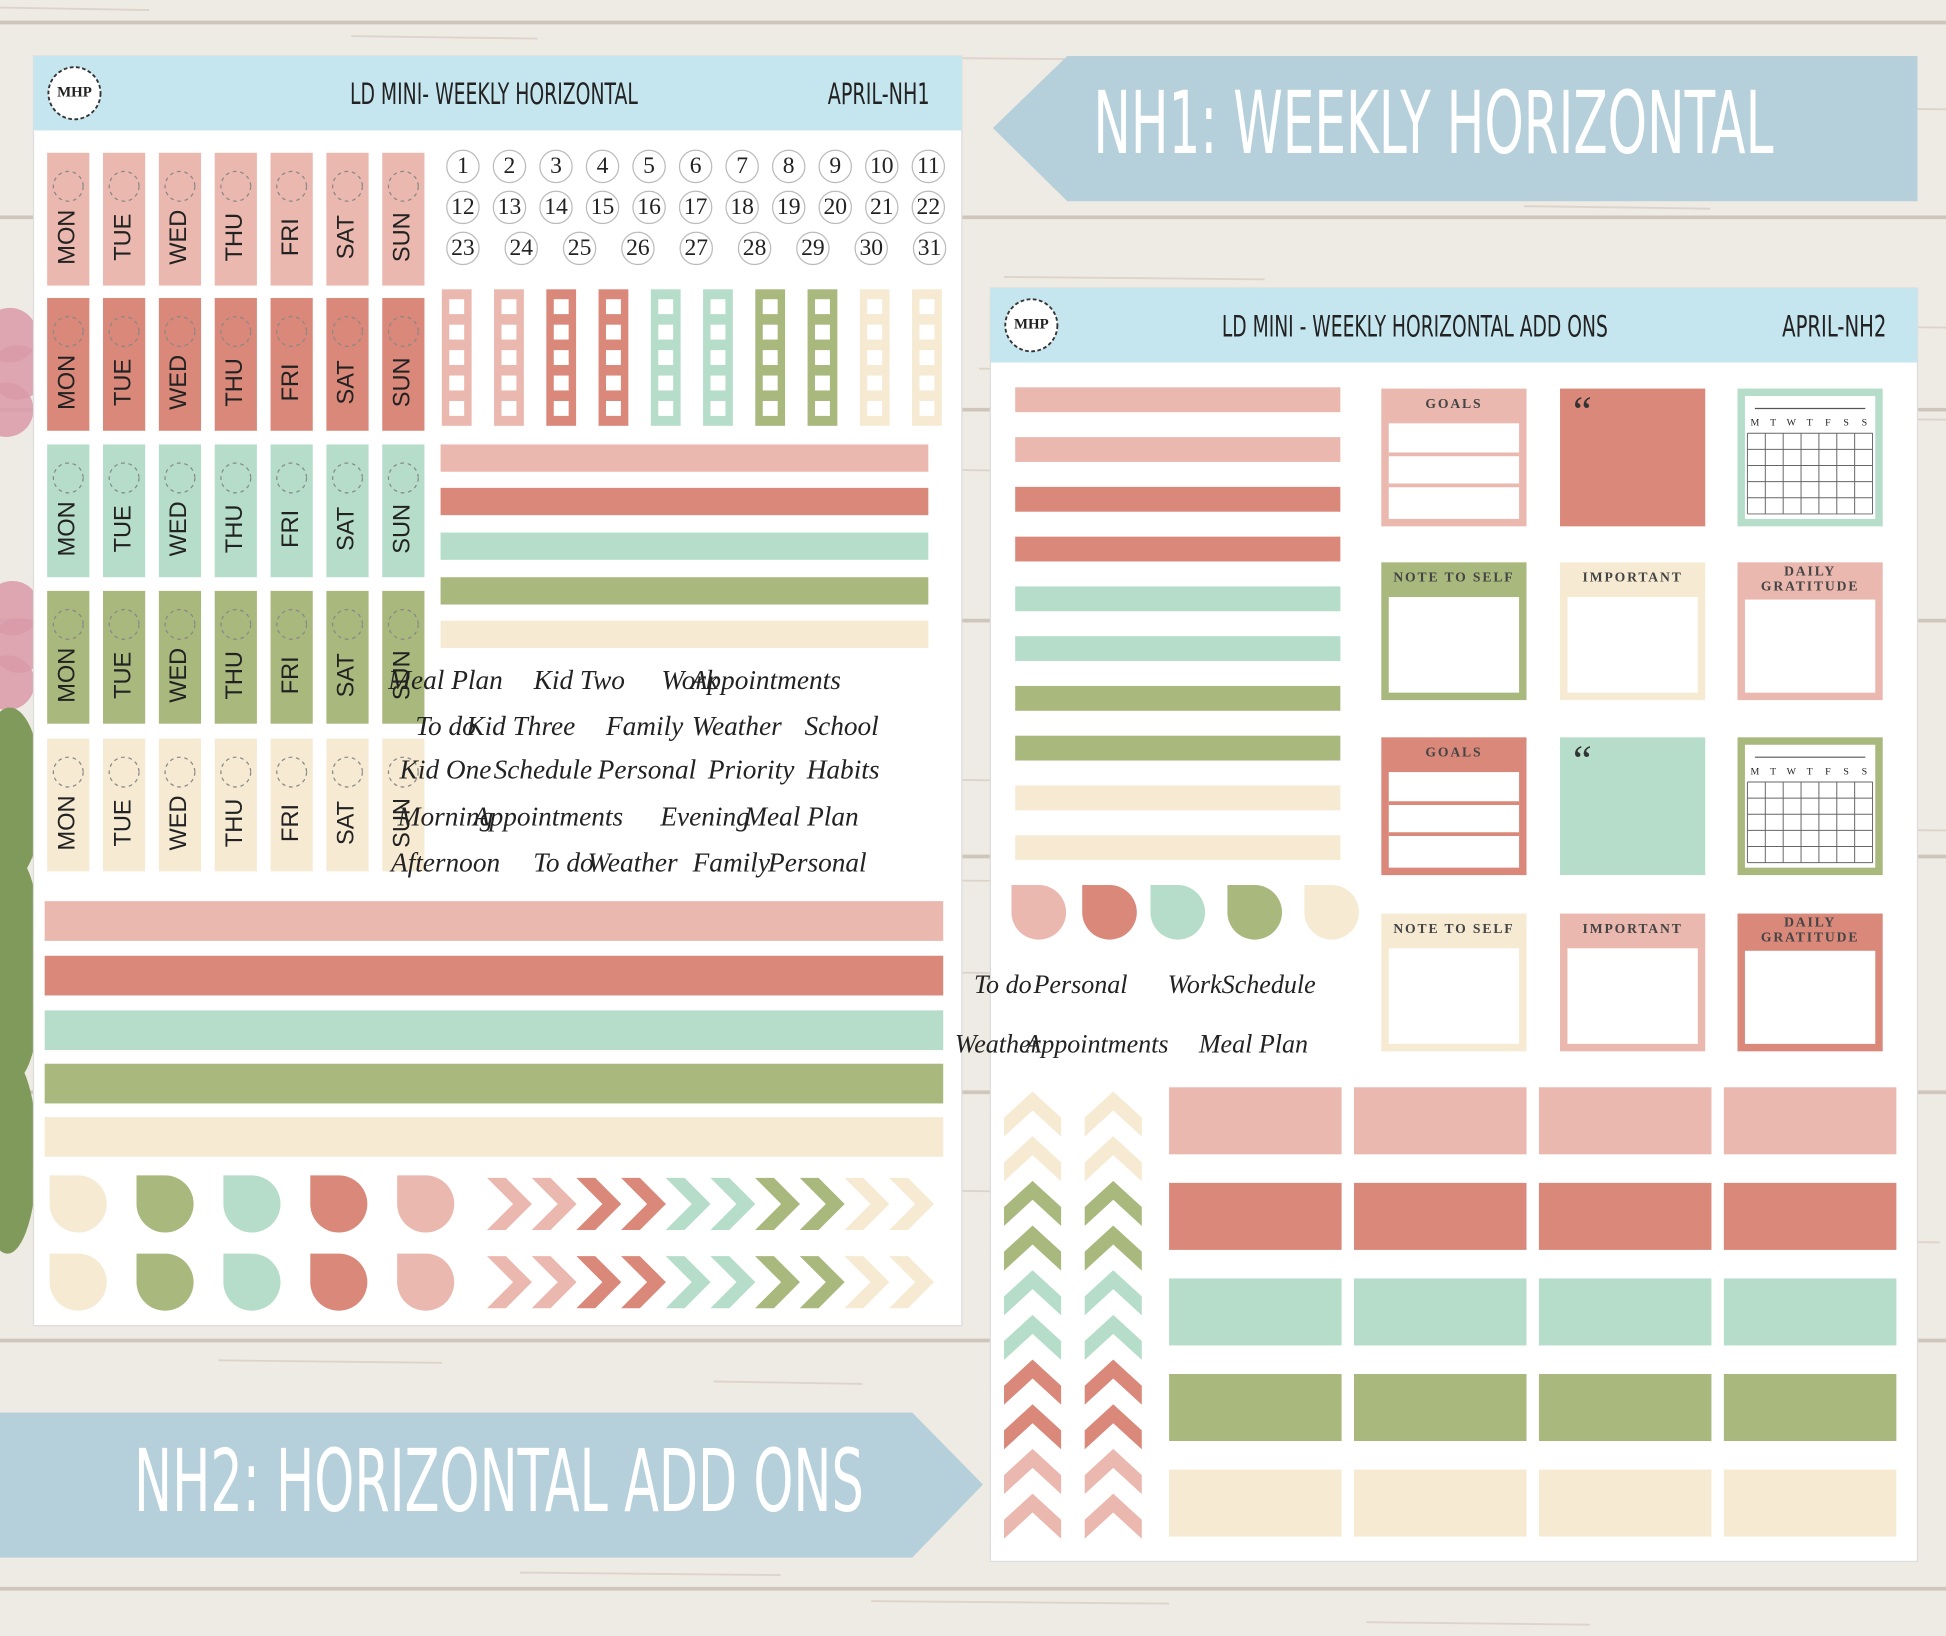  Describe the element at coordinates (547, 817) in the screenshot. I see `word-sticker: Appointments` at that location.